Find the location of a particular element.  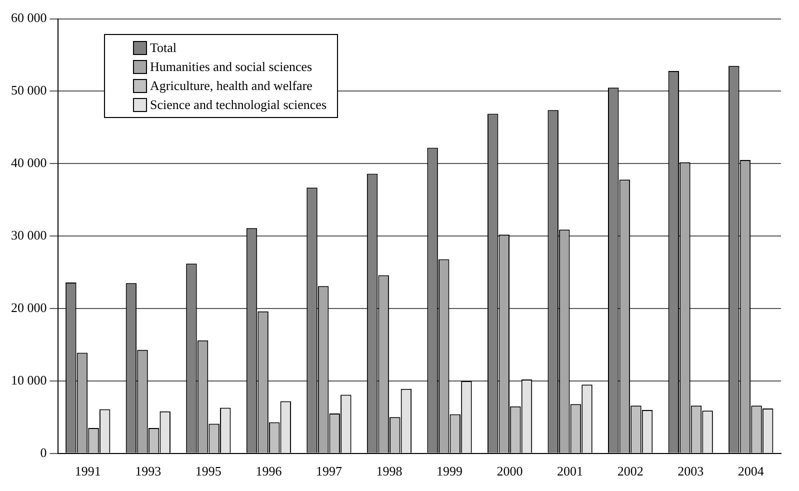

y-tick-label: 40 000 is located at coordinates (29, 162).